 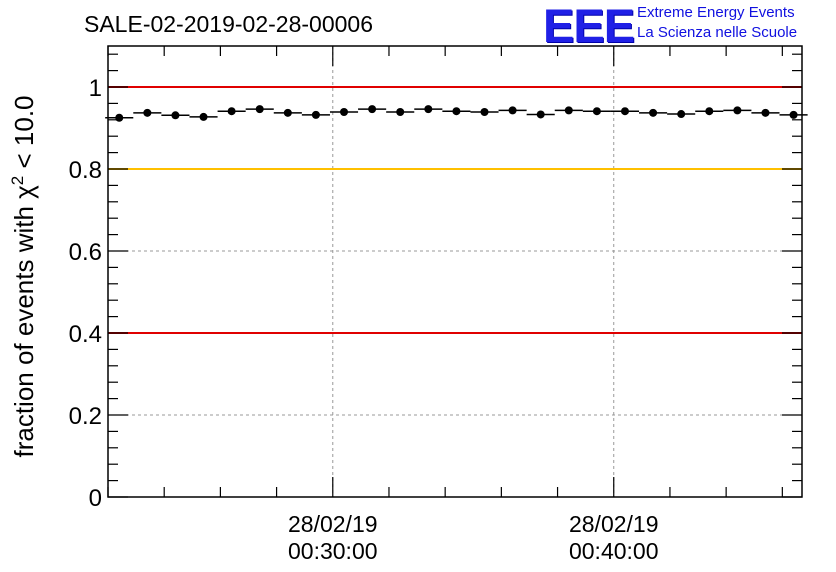 What do you see at coordinates (717, 32) in the screenshot?
I see `logo-line-2: La Scienza nelle Scuole` at bounding box center [717, 32].